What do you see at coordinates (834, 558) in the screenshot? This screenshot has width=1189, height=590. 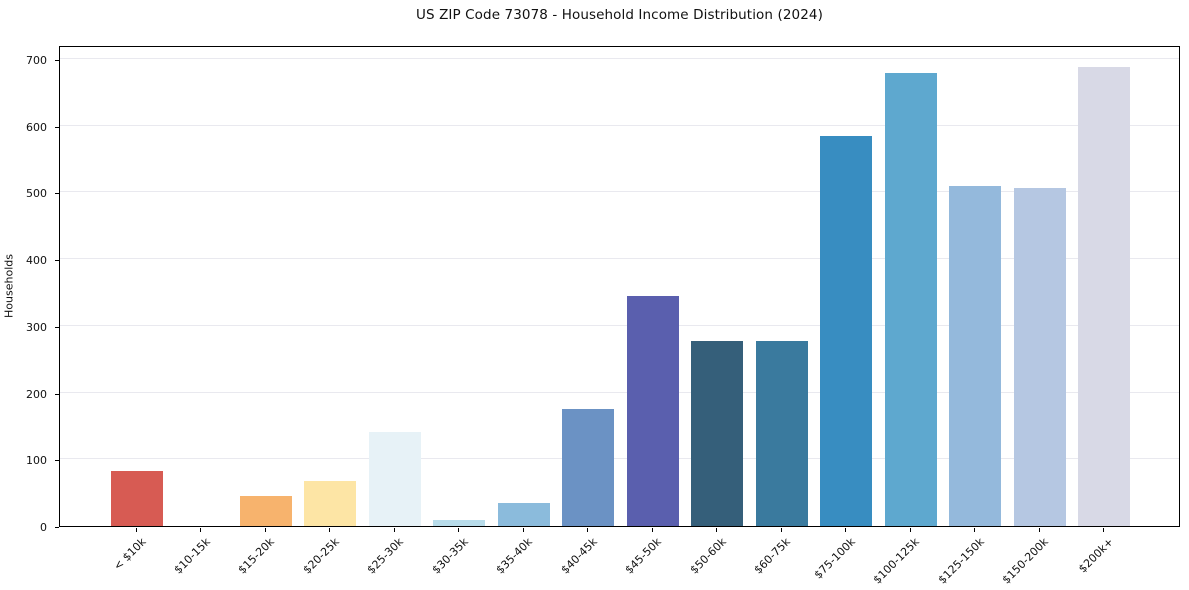 I see `x-tick-label: $75-100k` at bounding box center [834, 558].